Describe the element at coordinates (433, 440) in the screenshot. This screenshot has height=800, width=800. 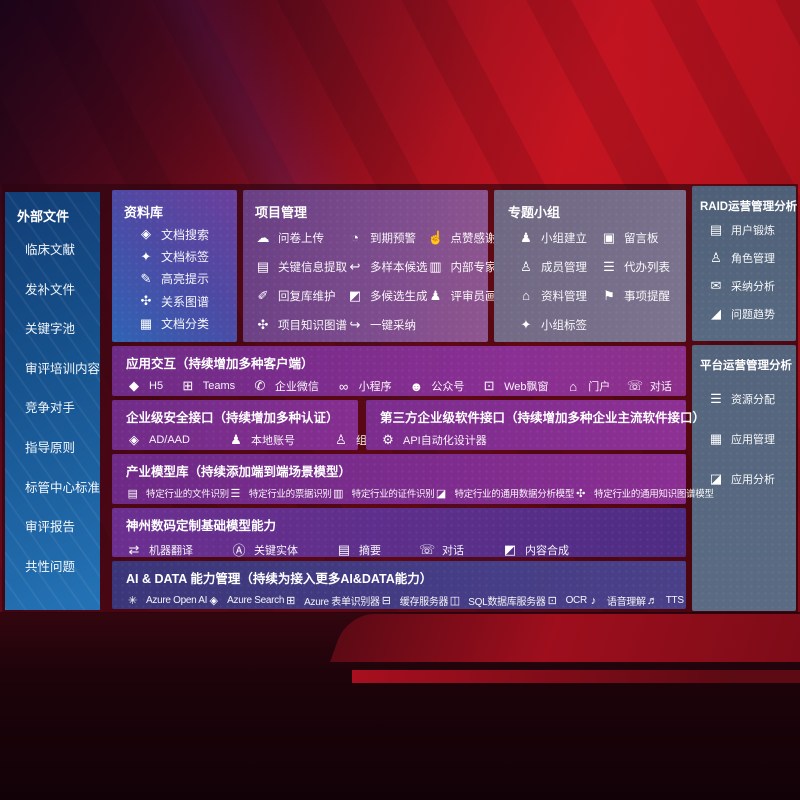
I see `interface-item: ⚙ API自动化设计器` at that location.